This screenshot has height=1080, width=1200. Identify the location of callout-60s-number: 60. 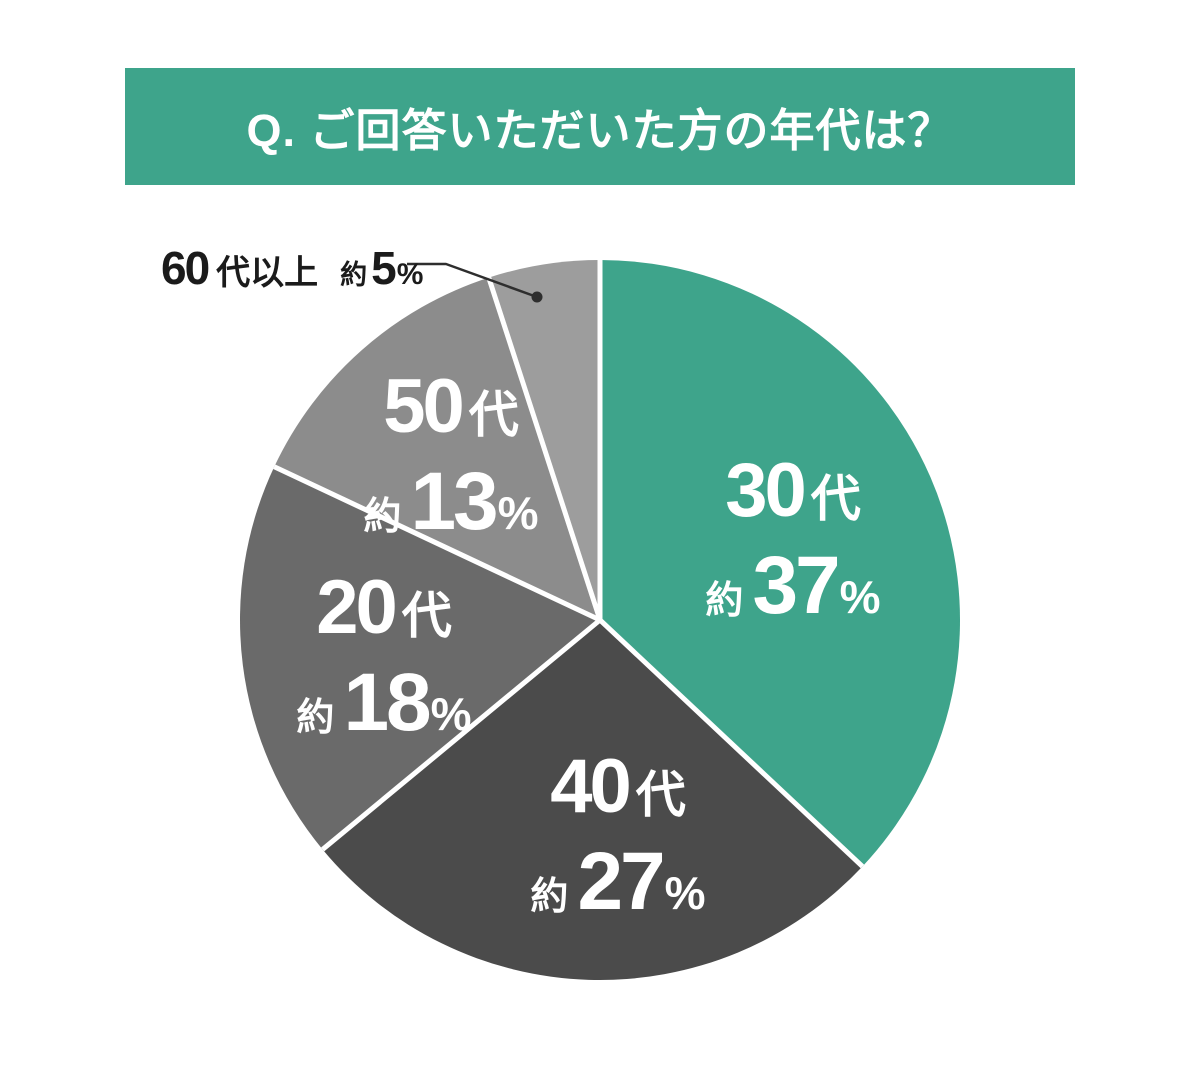
(185, 268).